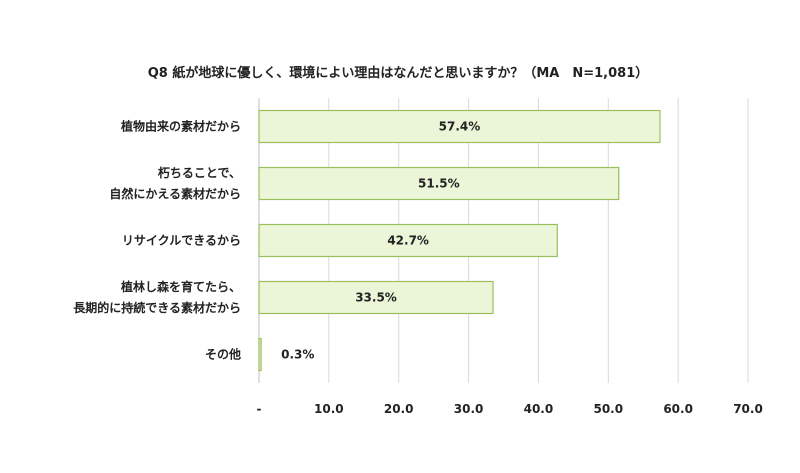  I want to click on data-label: 51.5%, so click(439, 184).